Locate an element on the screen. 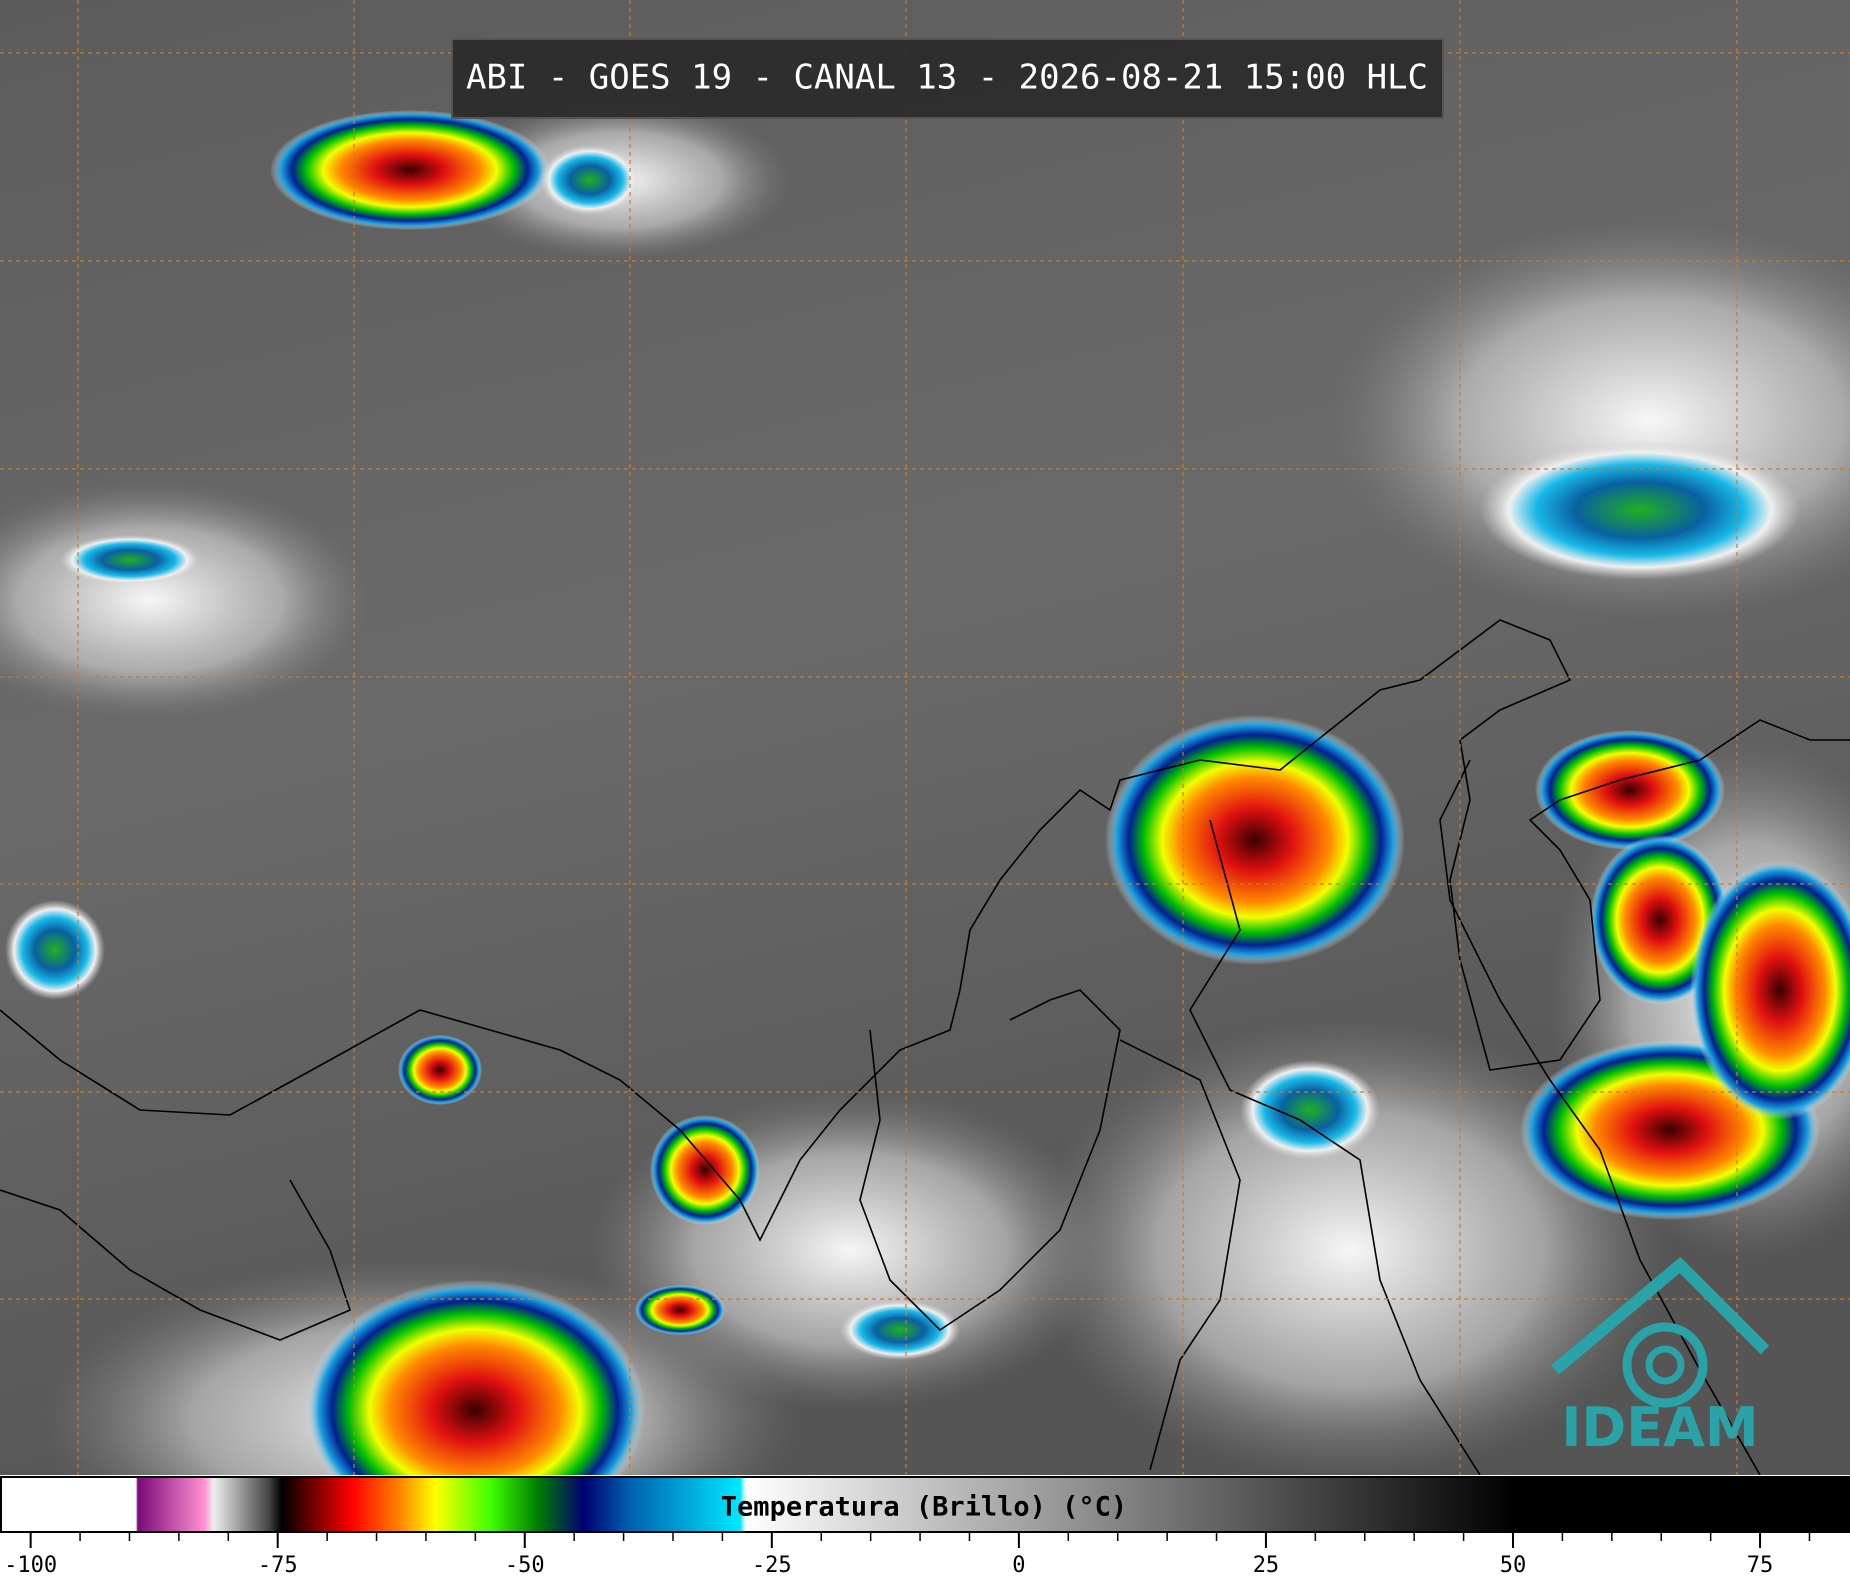 The image size is (1850, 1577). tick-label: -100 is located at coordinates (30, 1565).